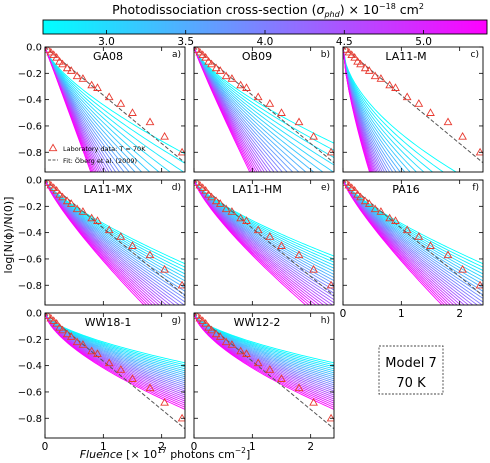 Image resolution: width=490 pixels, height=463 pixels. Describe the element at coordinates (176, 55) in the screenshot. I see `panel-tag: a)` at that location.